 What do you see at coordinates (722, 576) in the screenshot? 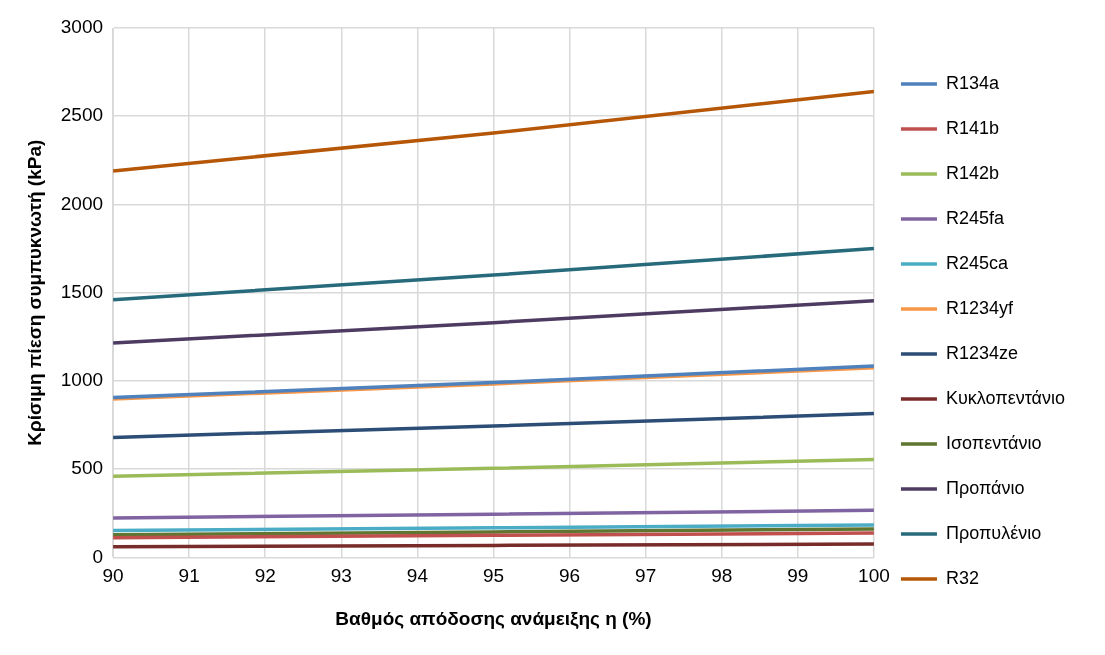
I see `x-tick-label: 98` at bounding box center [722, 576].